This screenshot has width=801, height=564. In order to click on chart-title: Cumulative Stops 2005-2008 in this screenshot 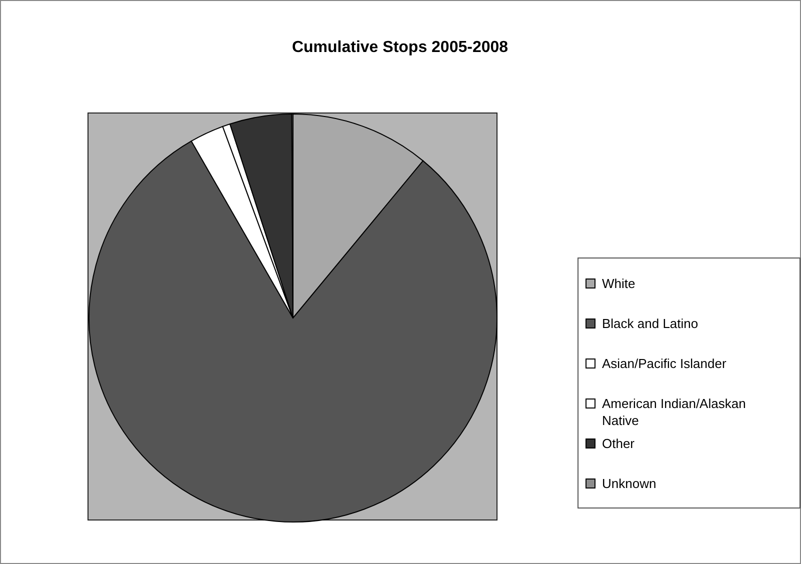, I will do `click(400, 47)`.